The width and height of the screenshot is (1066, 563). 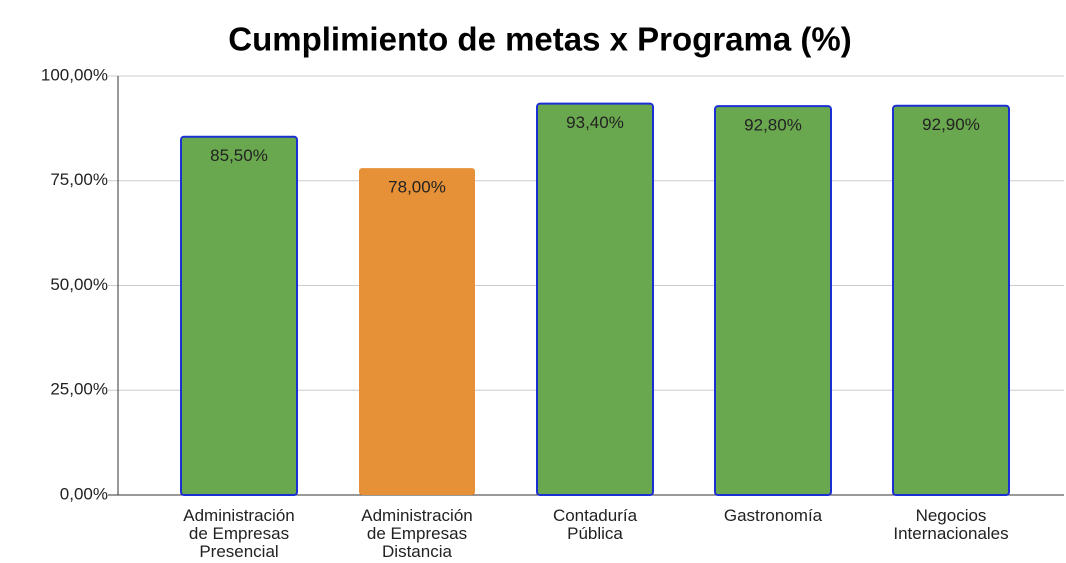 I want to click on y-tick-label: 100,00%, so click(x=74, y=74).